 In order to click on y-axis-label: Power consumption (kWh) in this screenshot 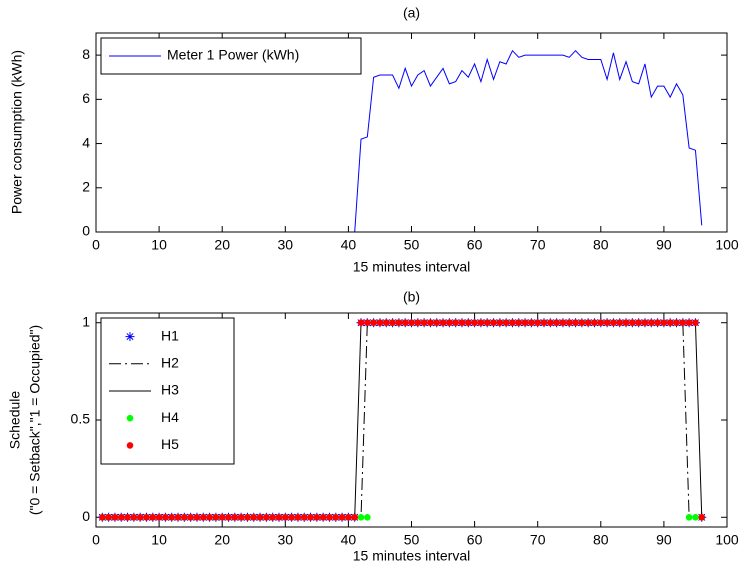, I will do `click(17, 132)`.